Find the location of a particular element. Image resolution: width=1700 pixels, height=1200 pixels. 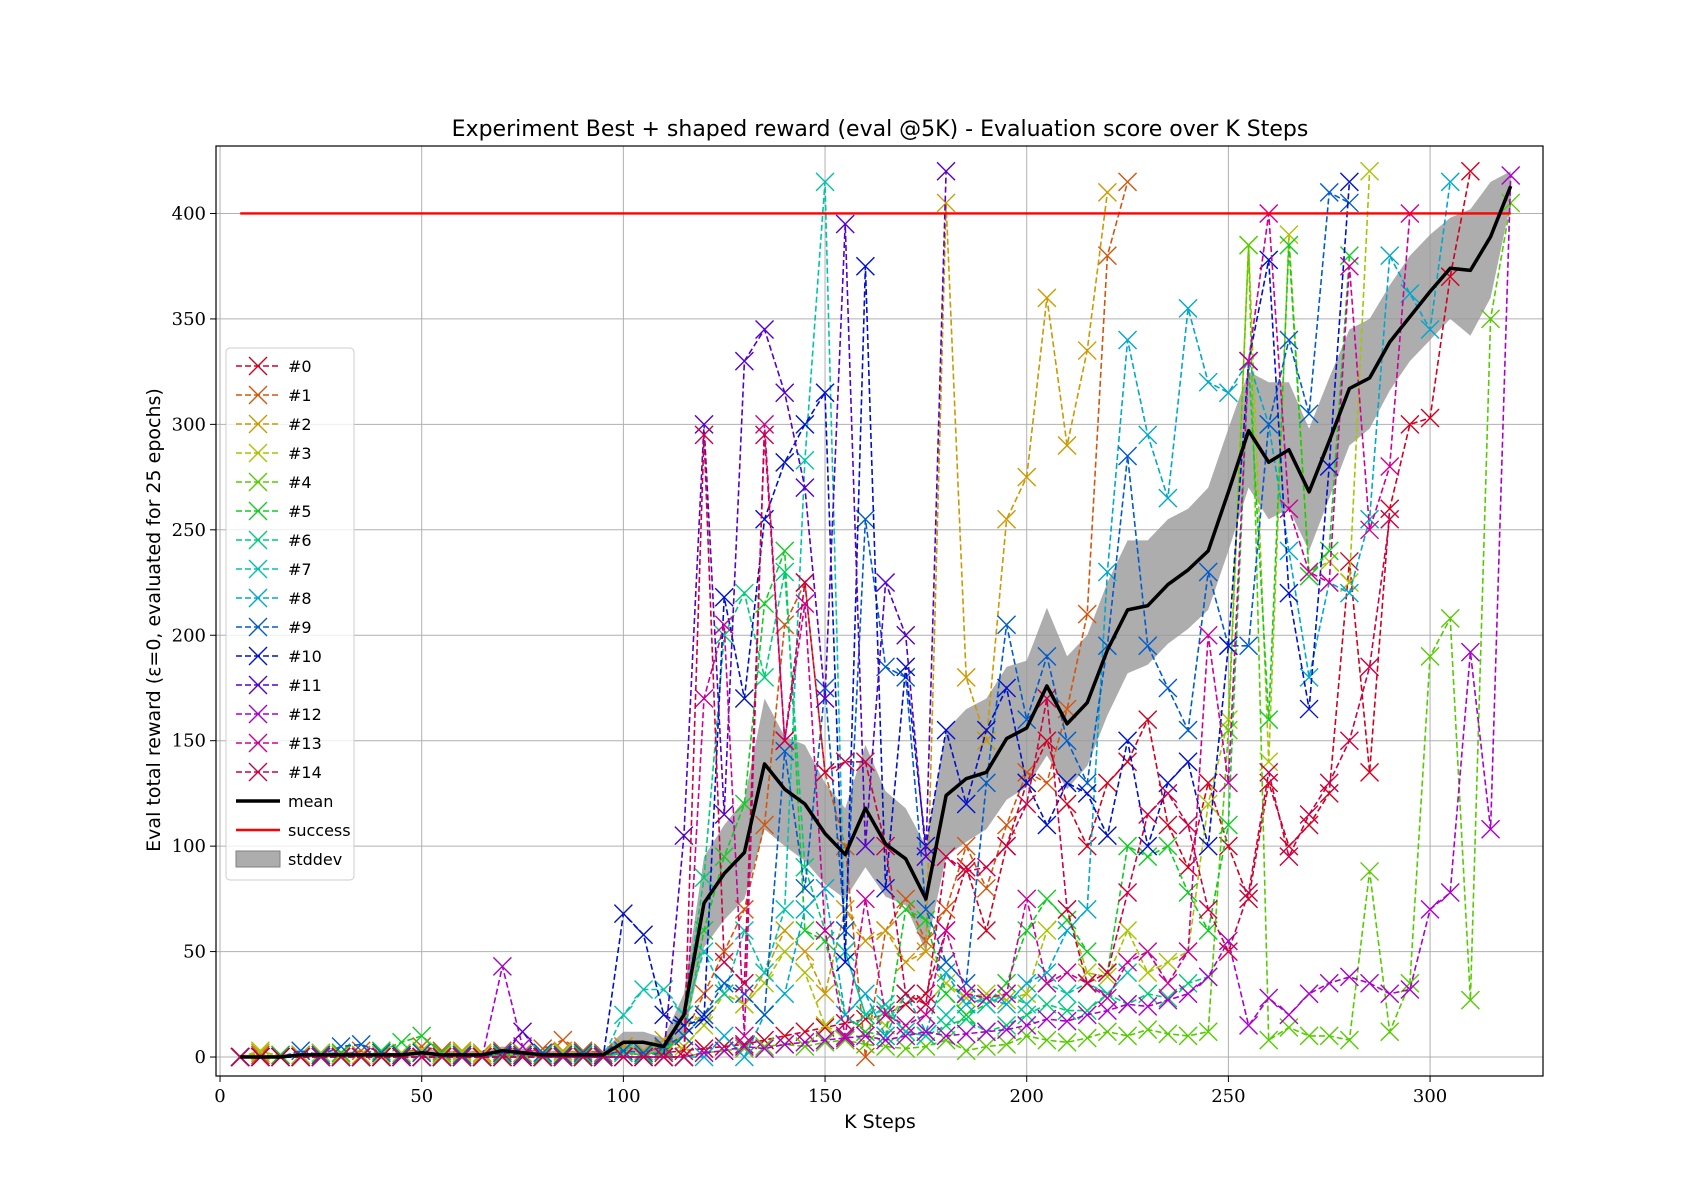

legend-label: #8 is located at coordinates (300, 598).